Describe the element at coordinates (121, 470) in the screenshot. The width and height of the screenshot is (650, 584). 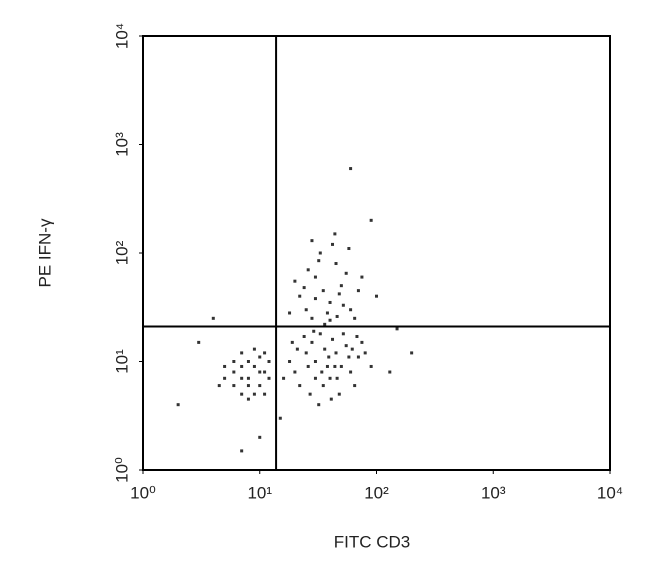
I see `y-tick-label: 10⁰` at that location.